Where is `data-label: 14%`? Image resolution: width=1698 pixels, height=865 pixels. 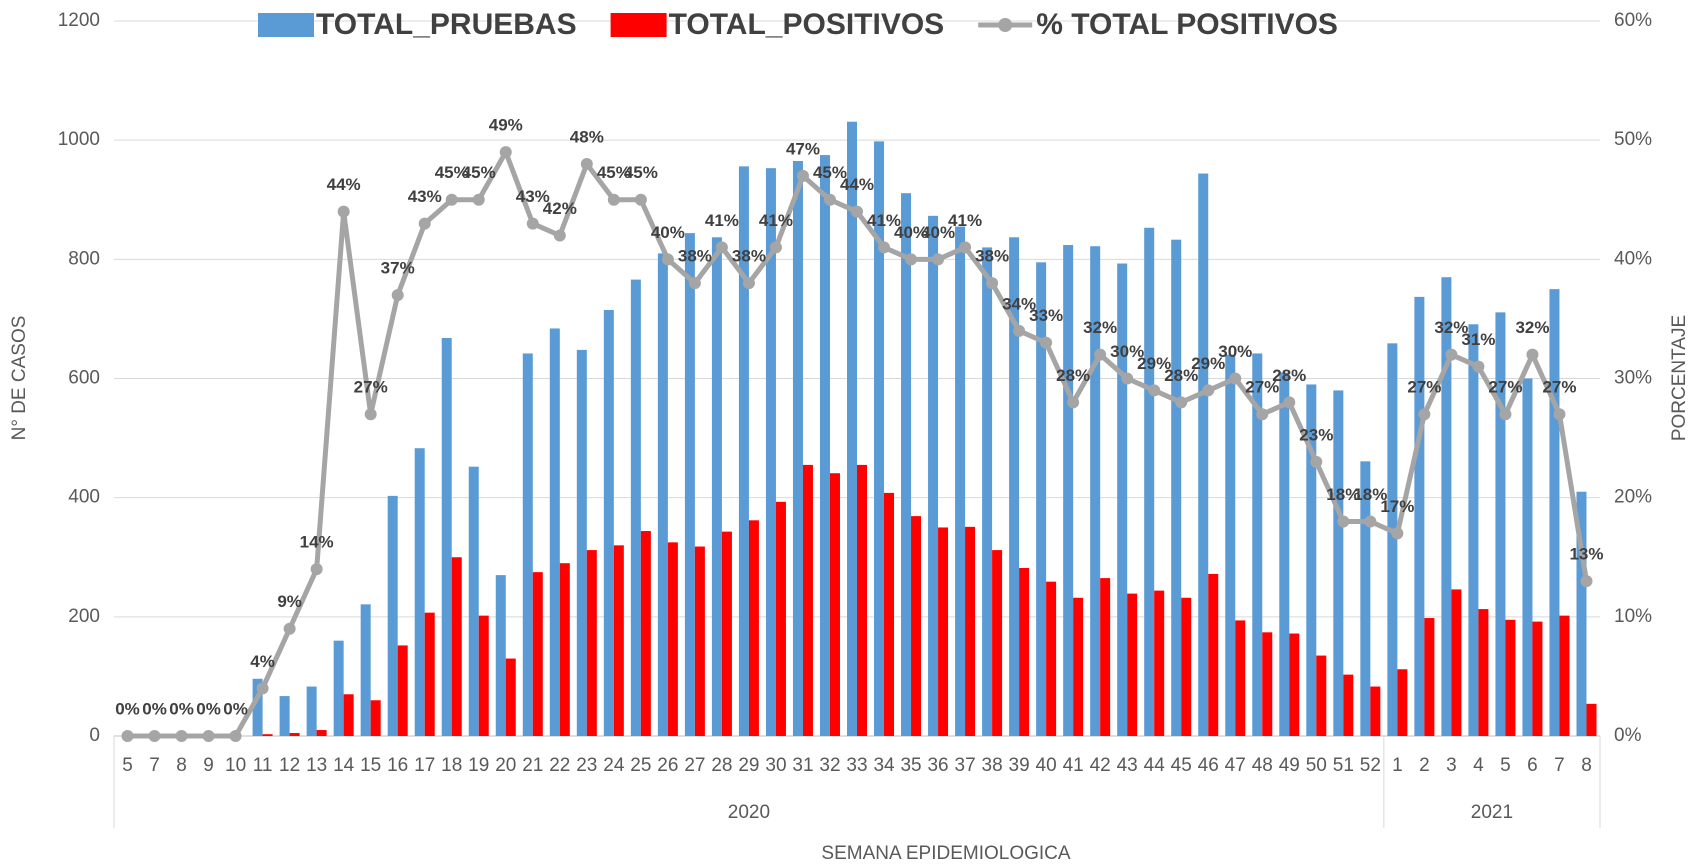
data-label: 14% is located at coordinates (317, 542).